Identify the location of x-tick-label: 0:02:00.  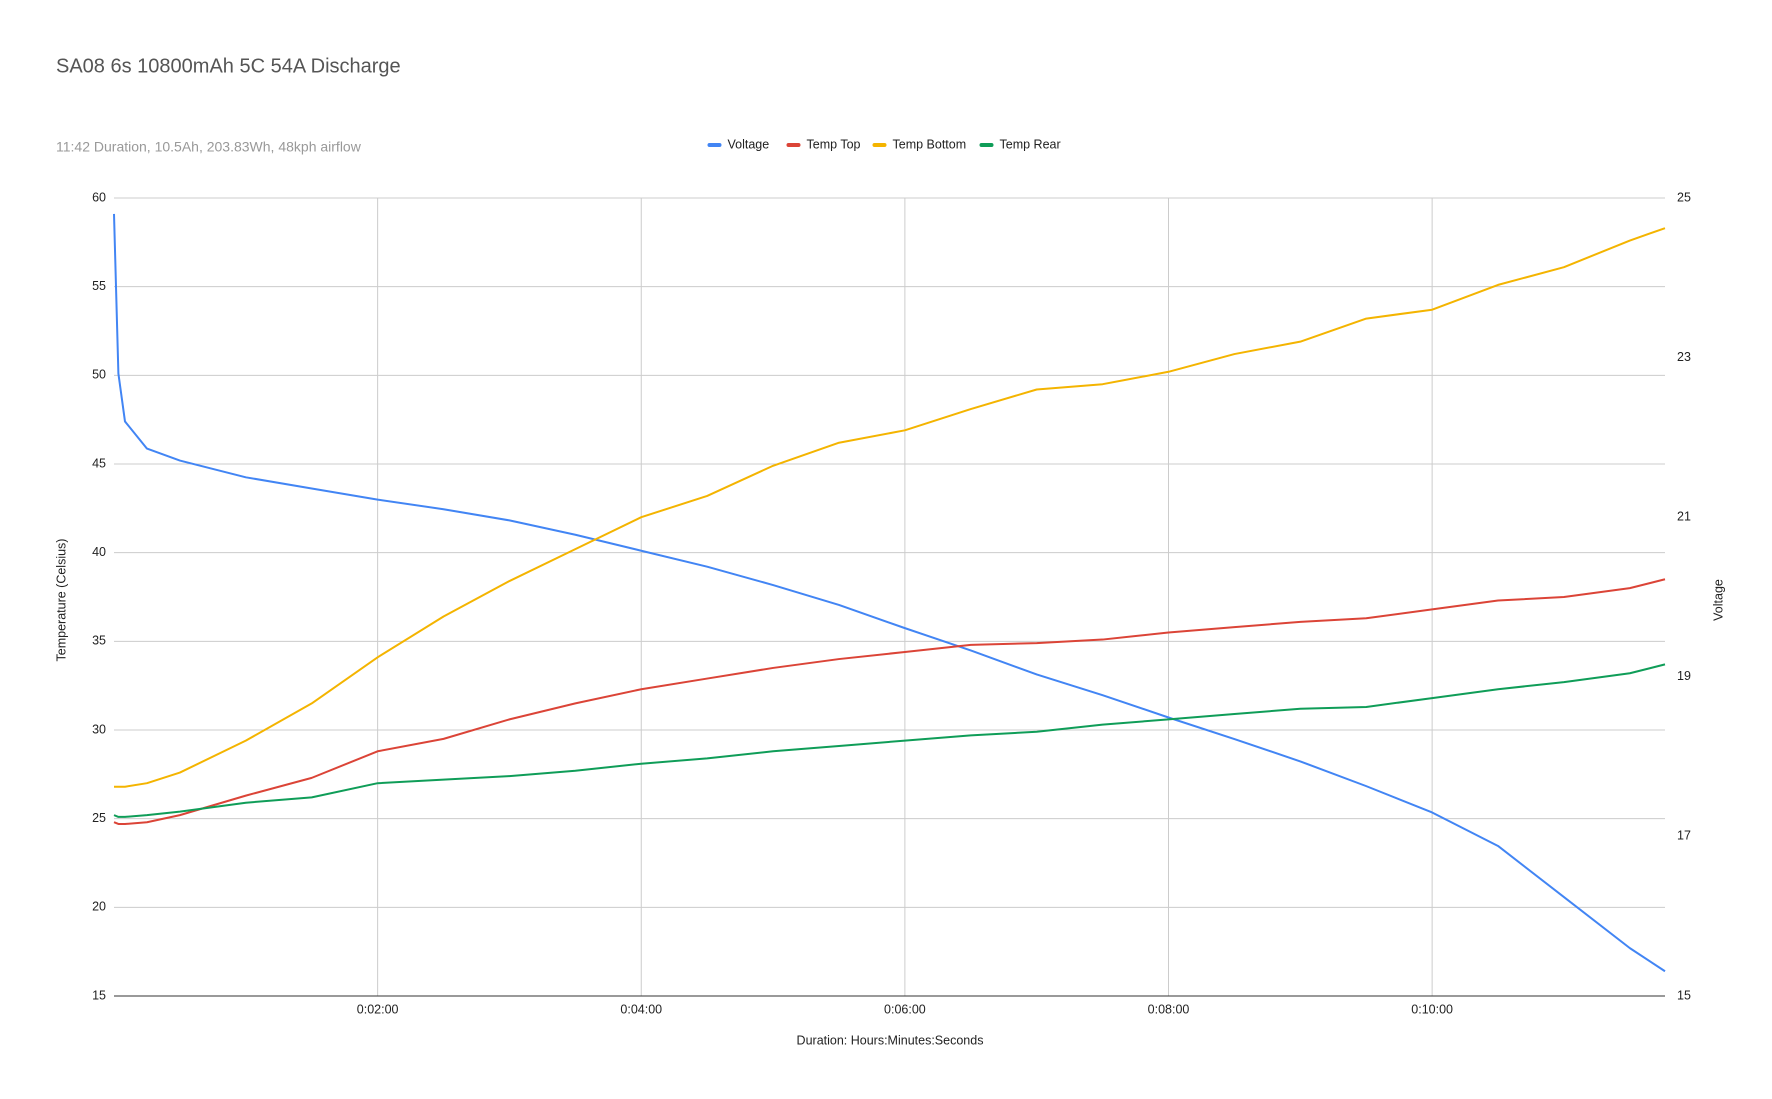
(378, 1009).